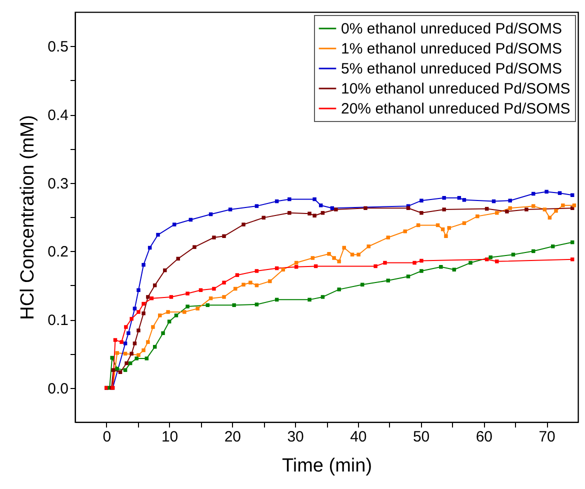 This screenshot has height=489, width=585. I want to click on legend-label: 0% ethanol unreduced Pd/SOMS, so click(451, 29).